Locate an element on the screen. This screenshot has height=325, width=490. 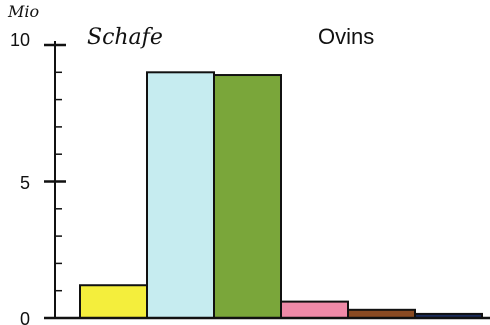
chart-title-german: Schafe is located at coordinates (125, 37).